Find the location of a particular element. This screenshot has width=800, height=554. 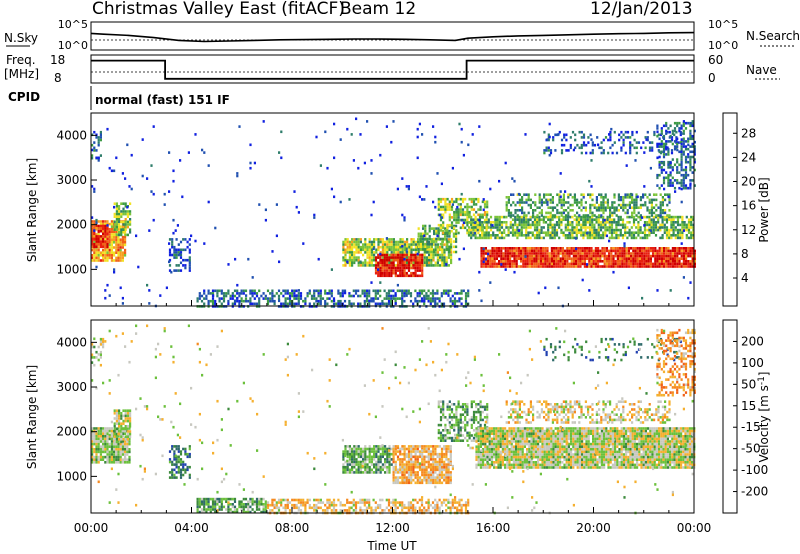

power-colorbar-label: Power [dB] is located at coordinates (764, 209).